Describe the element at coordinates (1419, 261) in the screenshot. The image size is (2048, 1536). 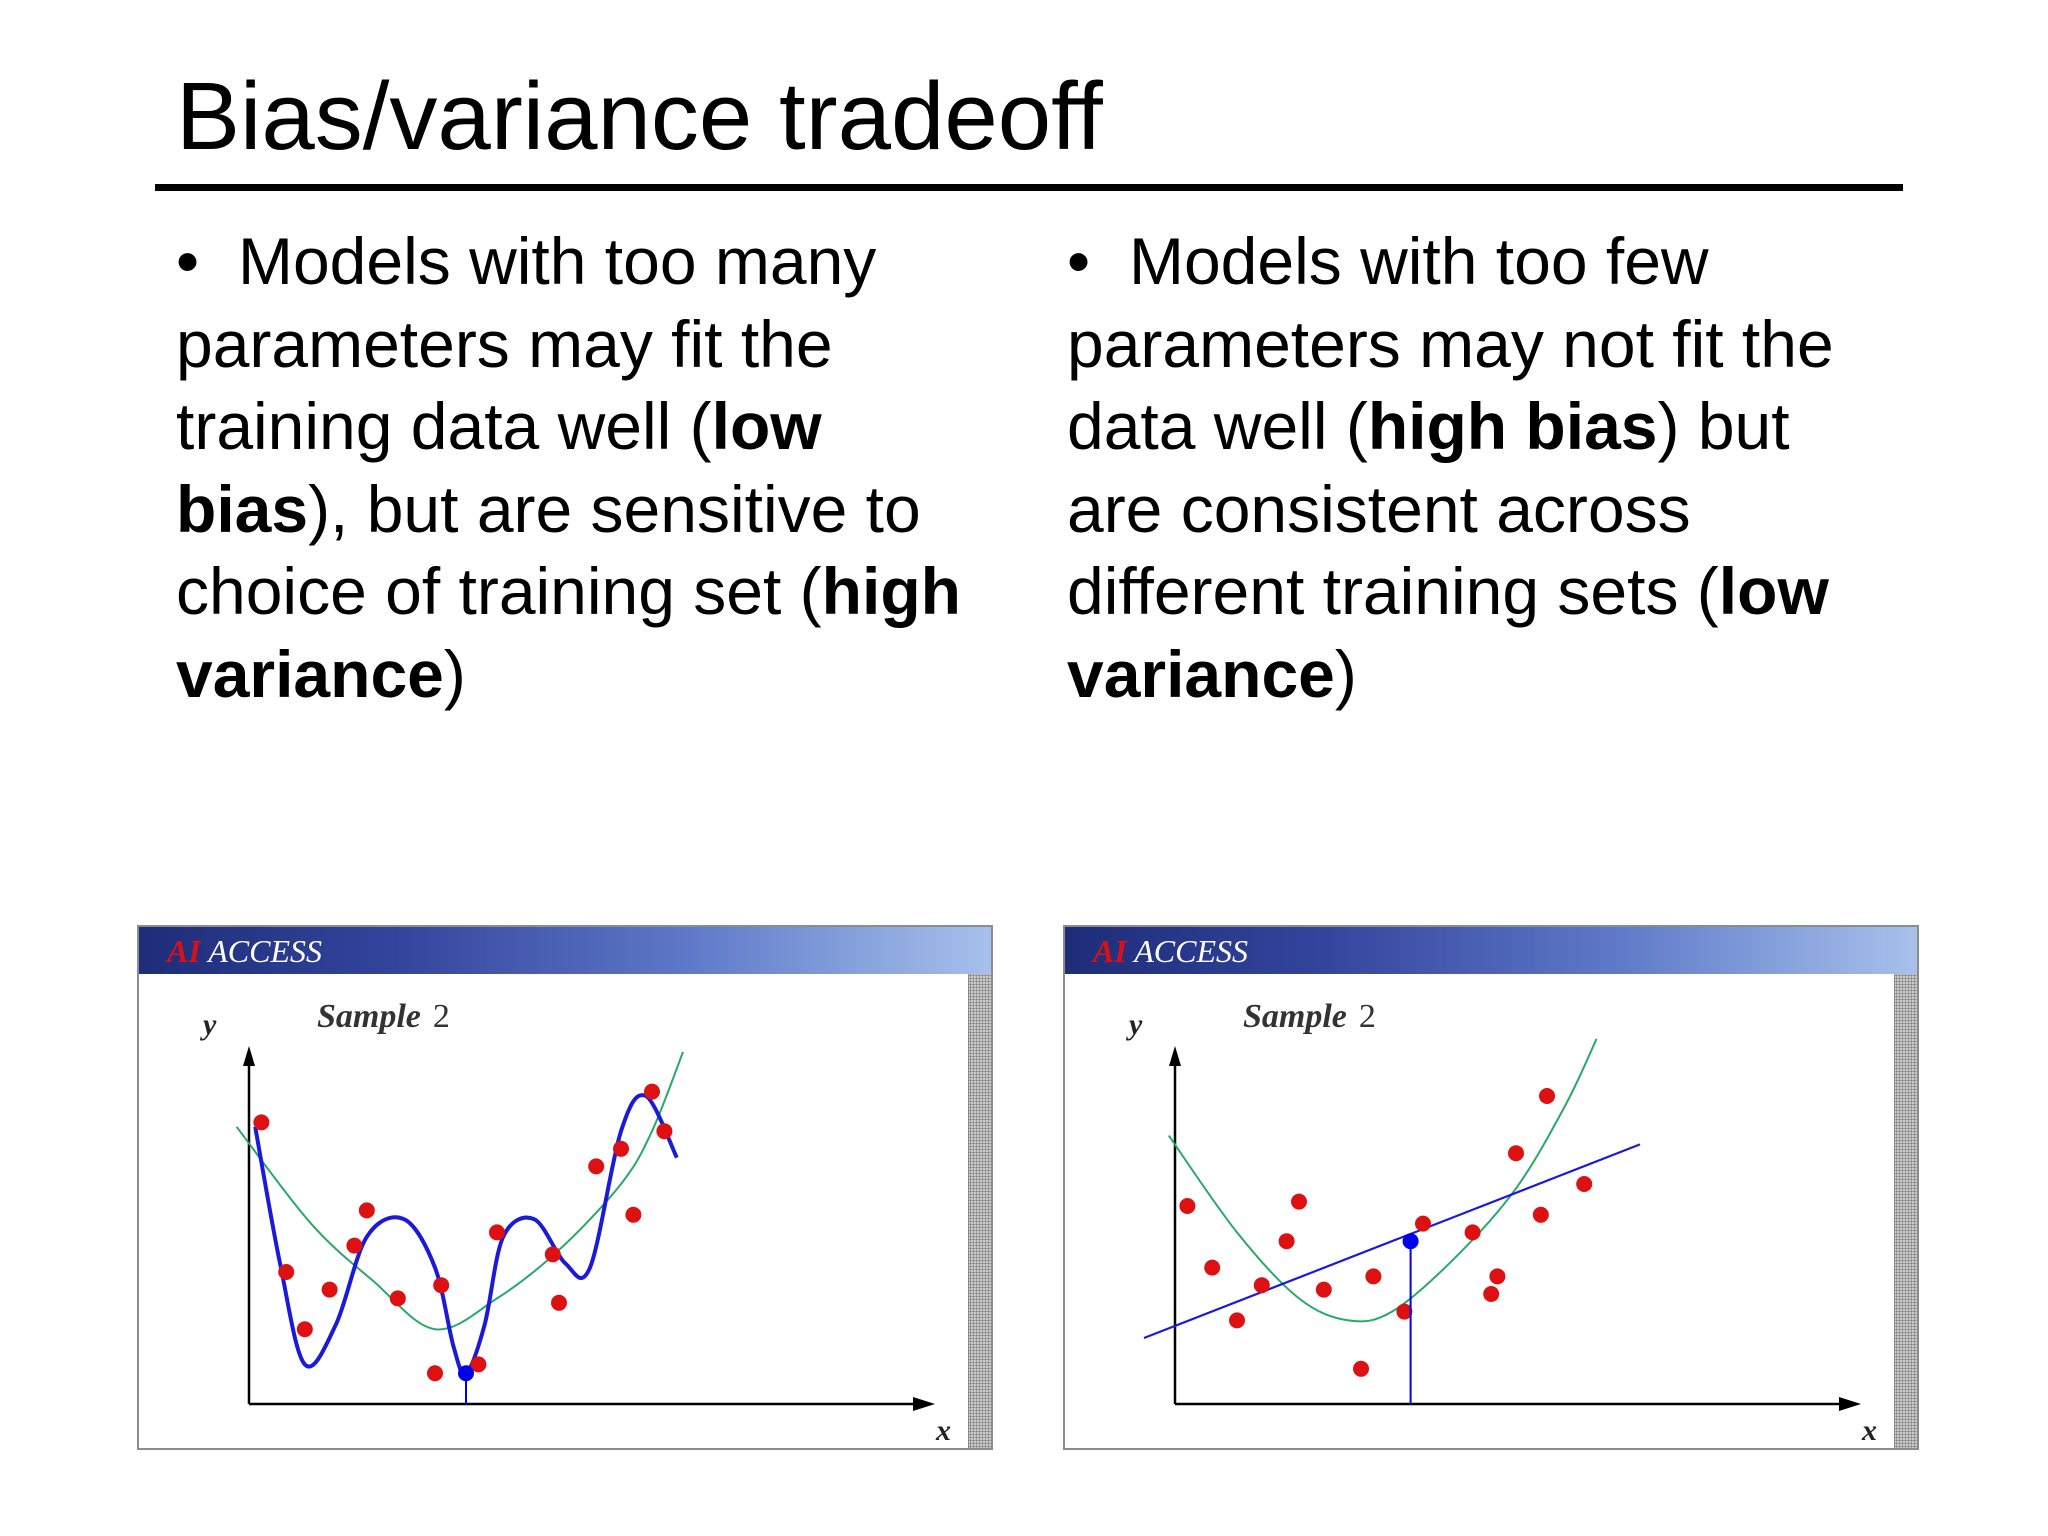
I see `bullet-text: Models with too few` at that location.